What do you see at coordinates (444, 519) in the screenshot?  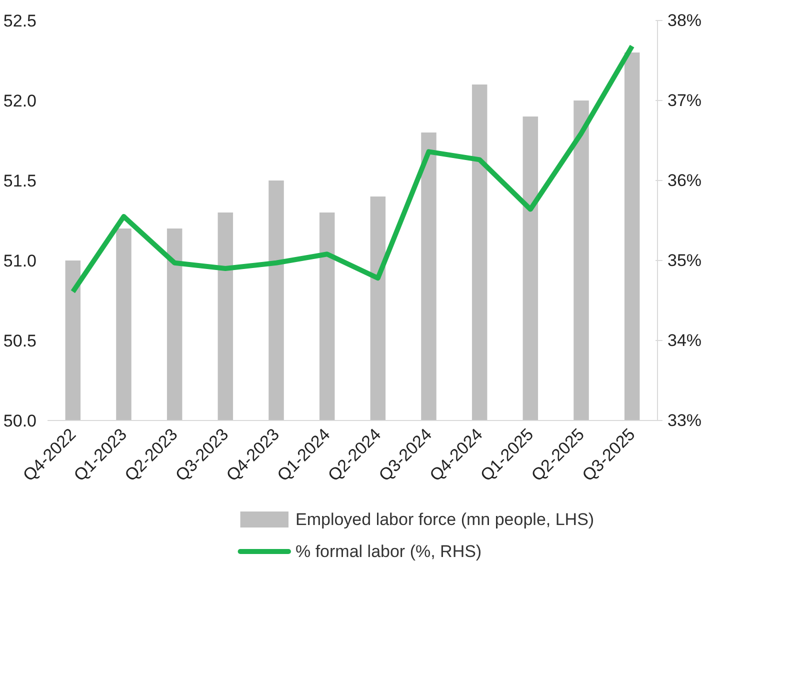 I see `legend-label: Employed labor force (mn people, LHS)` at bounding box center [444, 519].